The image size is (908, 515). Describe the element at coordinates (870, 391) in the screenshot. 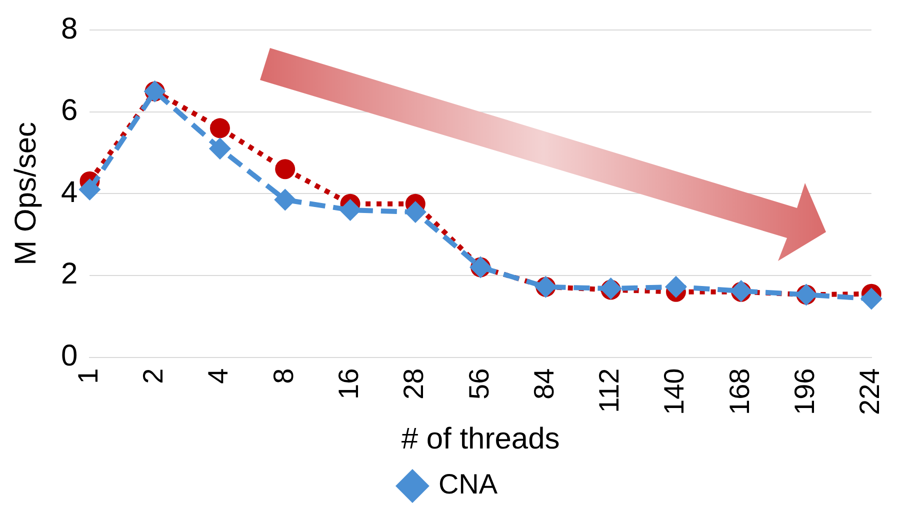

I see `x-tick-label: 224` at that location.